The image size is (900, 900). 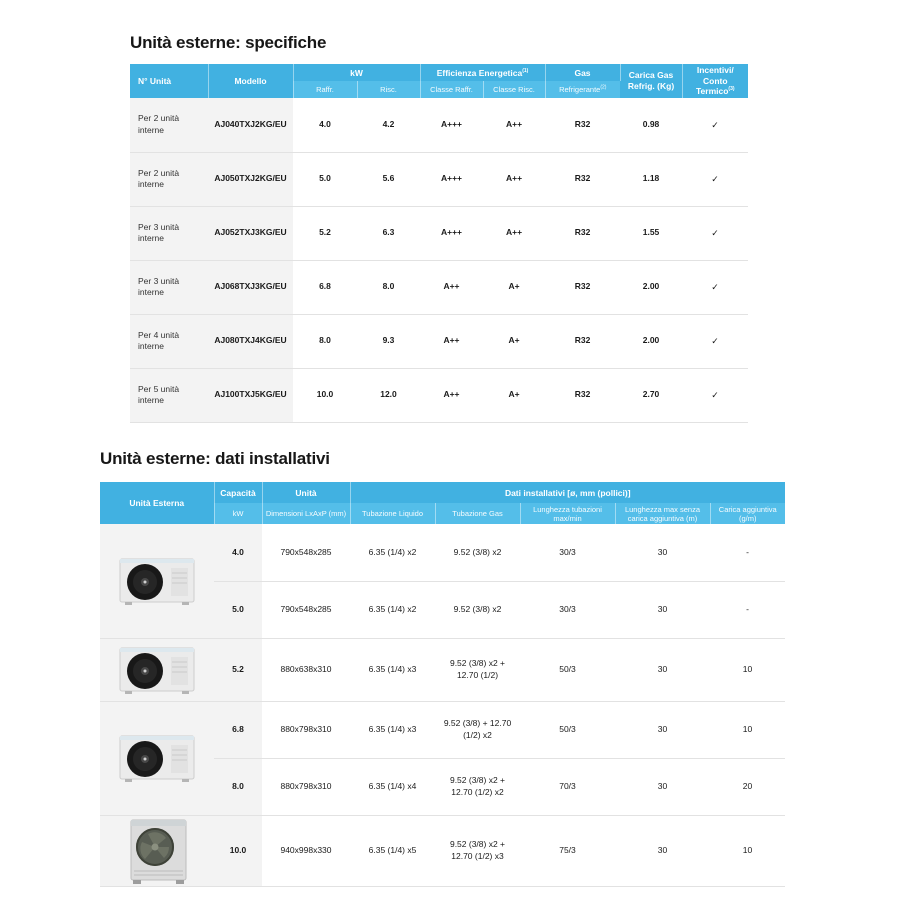 What do you see at coordinates (712, 86) in the screenshot?
I see `header-incentivi-label: Conto Termico` at bounding box center [712, 86].